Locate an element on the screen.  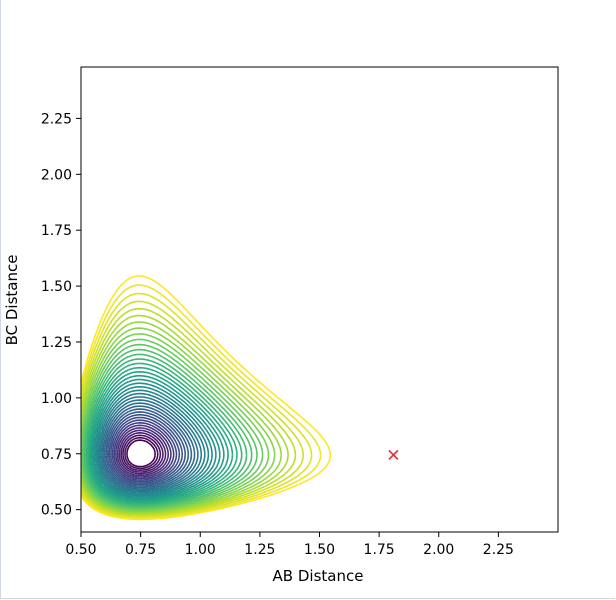
y-tick-label: 1.50 is located at coordinates (56, 287).